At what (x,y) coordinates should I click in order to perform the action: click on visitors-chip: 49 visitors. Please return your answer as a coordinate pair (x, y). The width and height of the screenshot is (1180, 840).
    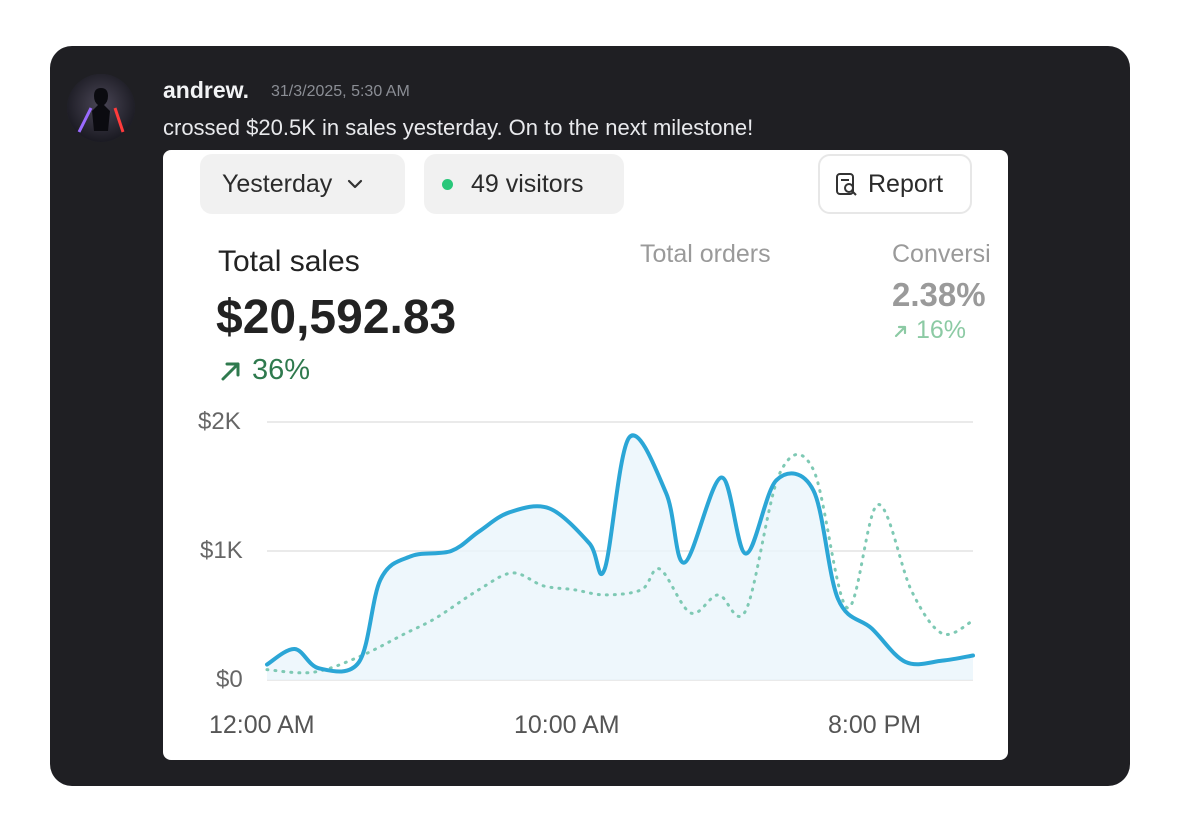
    Looking at the image, I should click on (524, 184).